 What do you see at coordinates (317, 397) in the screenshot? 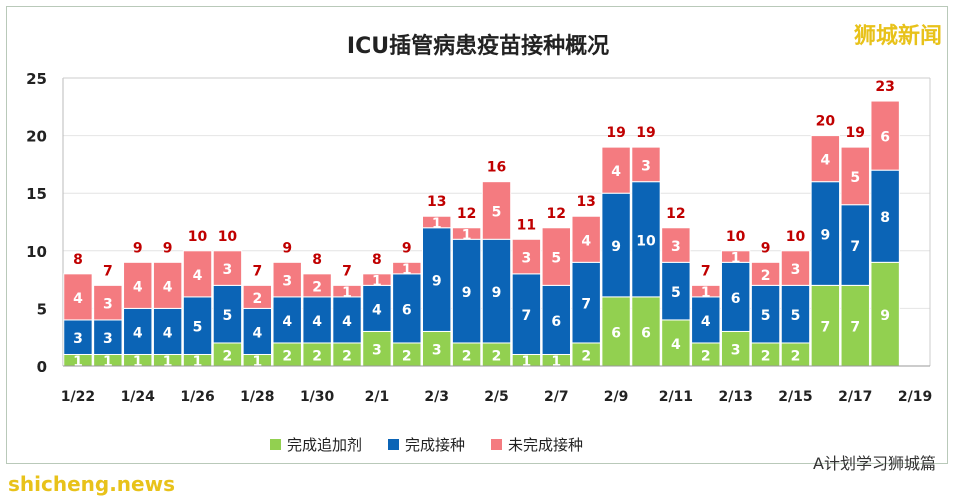
I see `x-tick-label: 1/30` at bounding box center [317, 397].